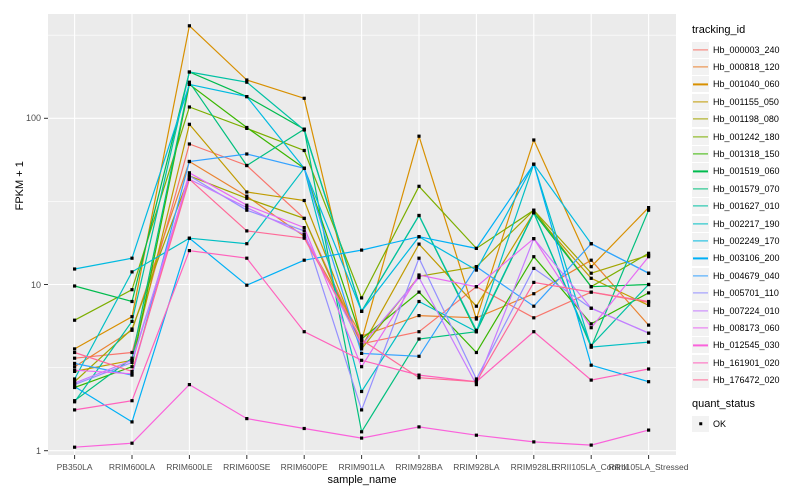 Image resolution: width=800 pixels, height=500 pixels. Describe the element at coordinates (719, 30) in the screenshot. I see `legend-title-tracking-id: tracking_id` at that location.